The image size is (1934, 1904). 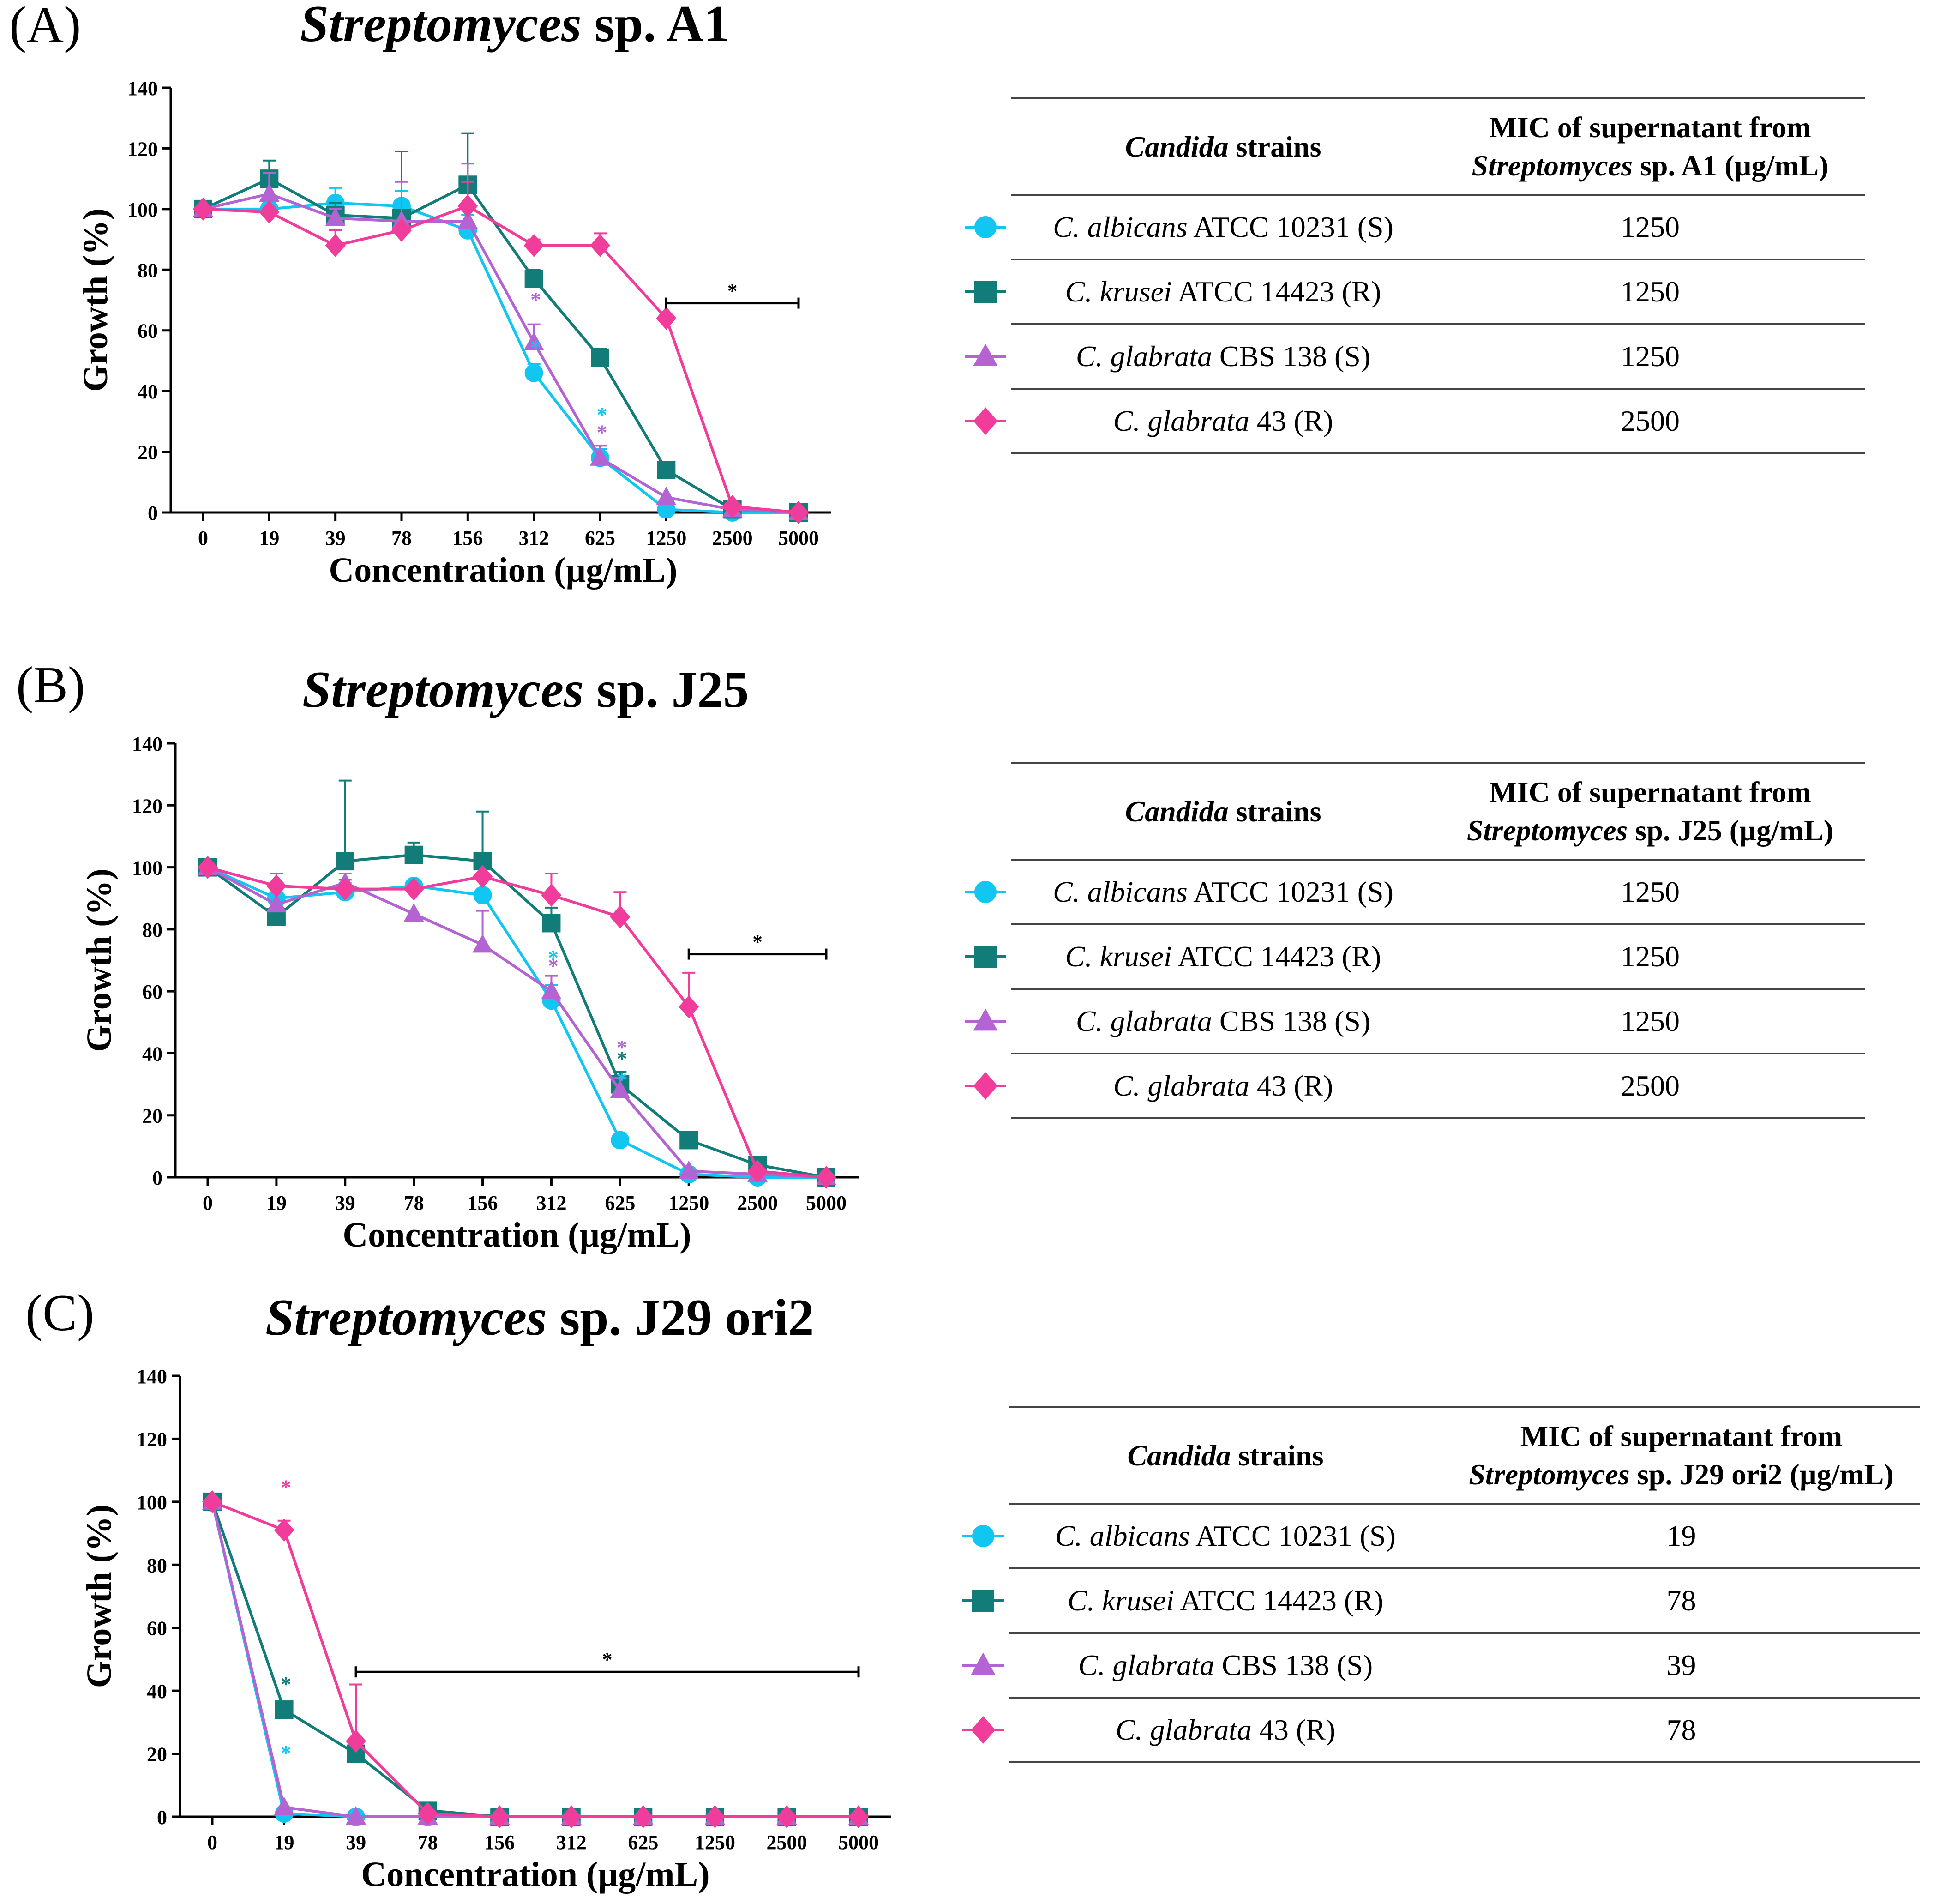 I want to click on y-tick-label: 60, so click(x=148, y=331).